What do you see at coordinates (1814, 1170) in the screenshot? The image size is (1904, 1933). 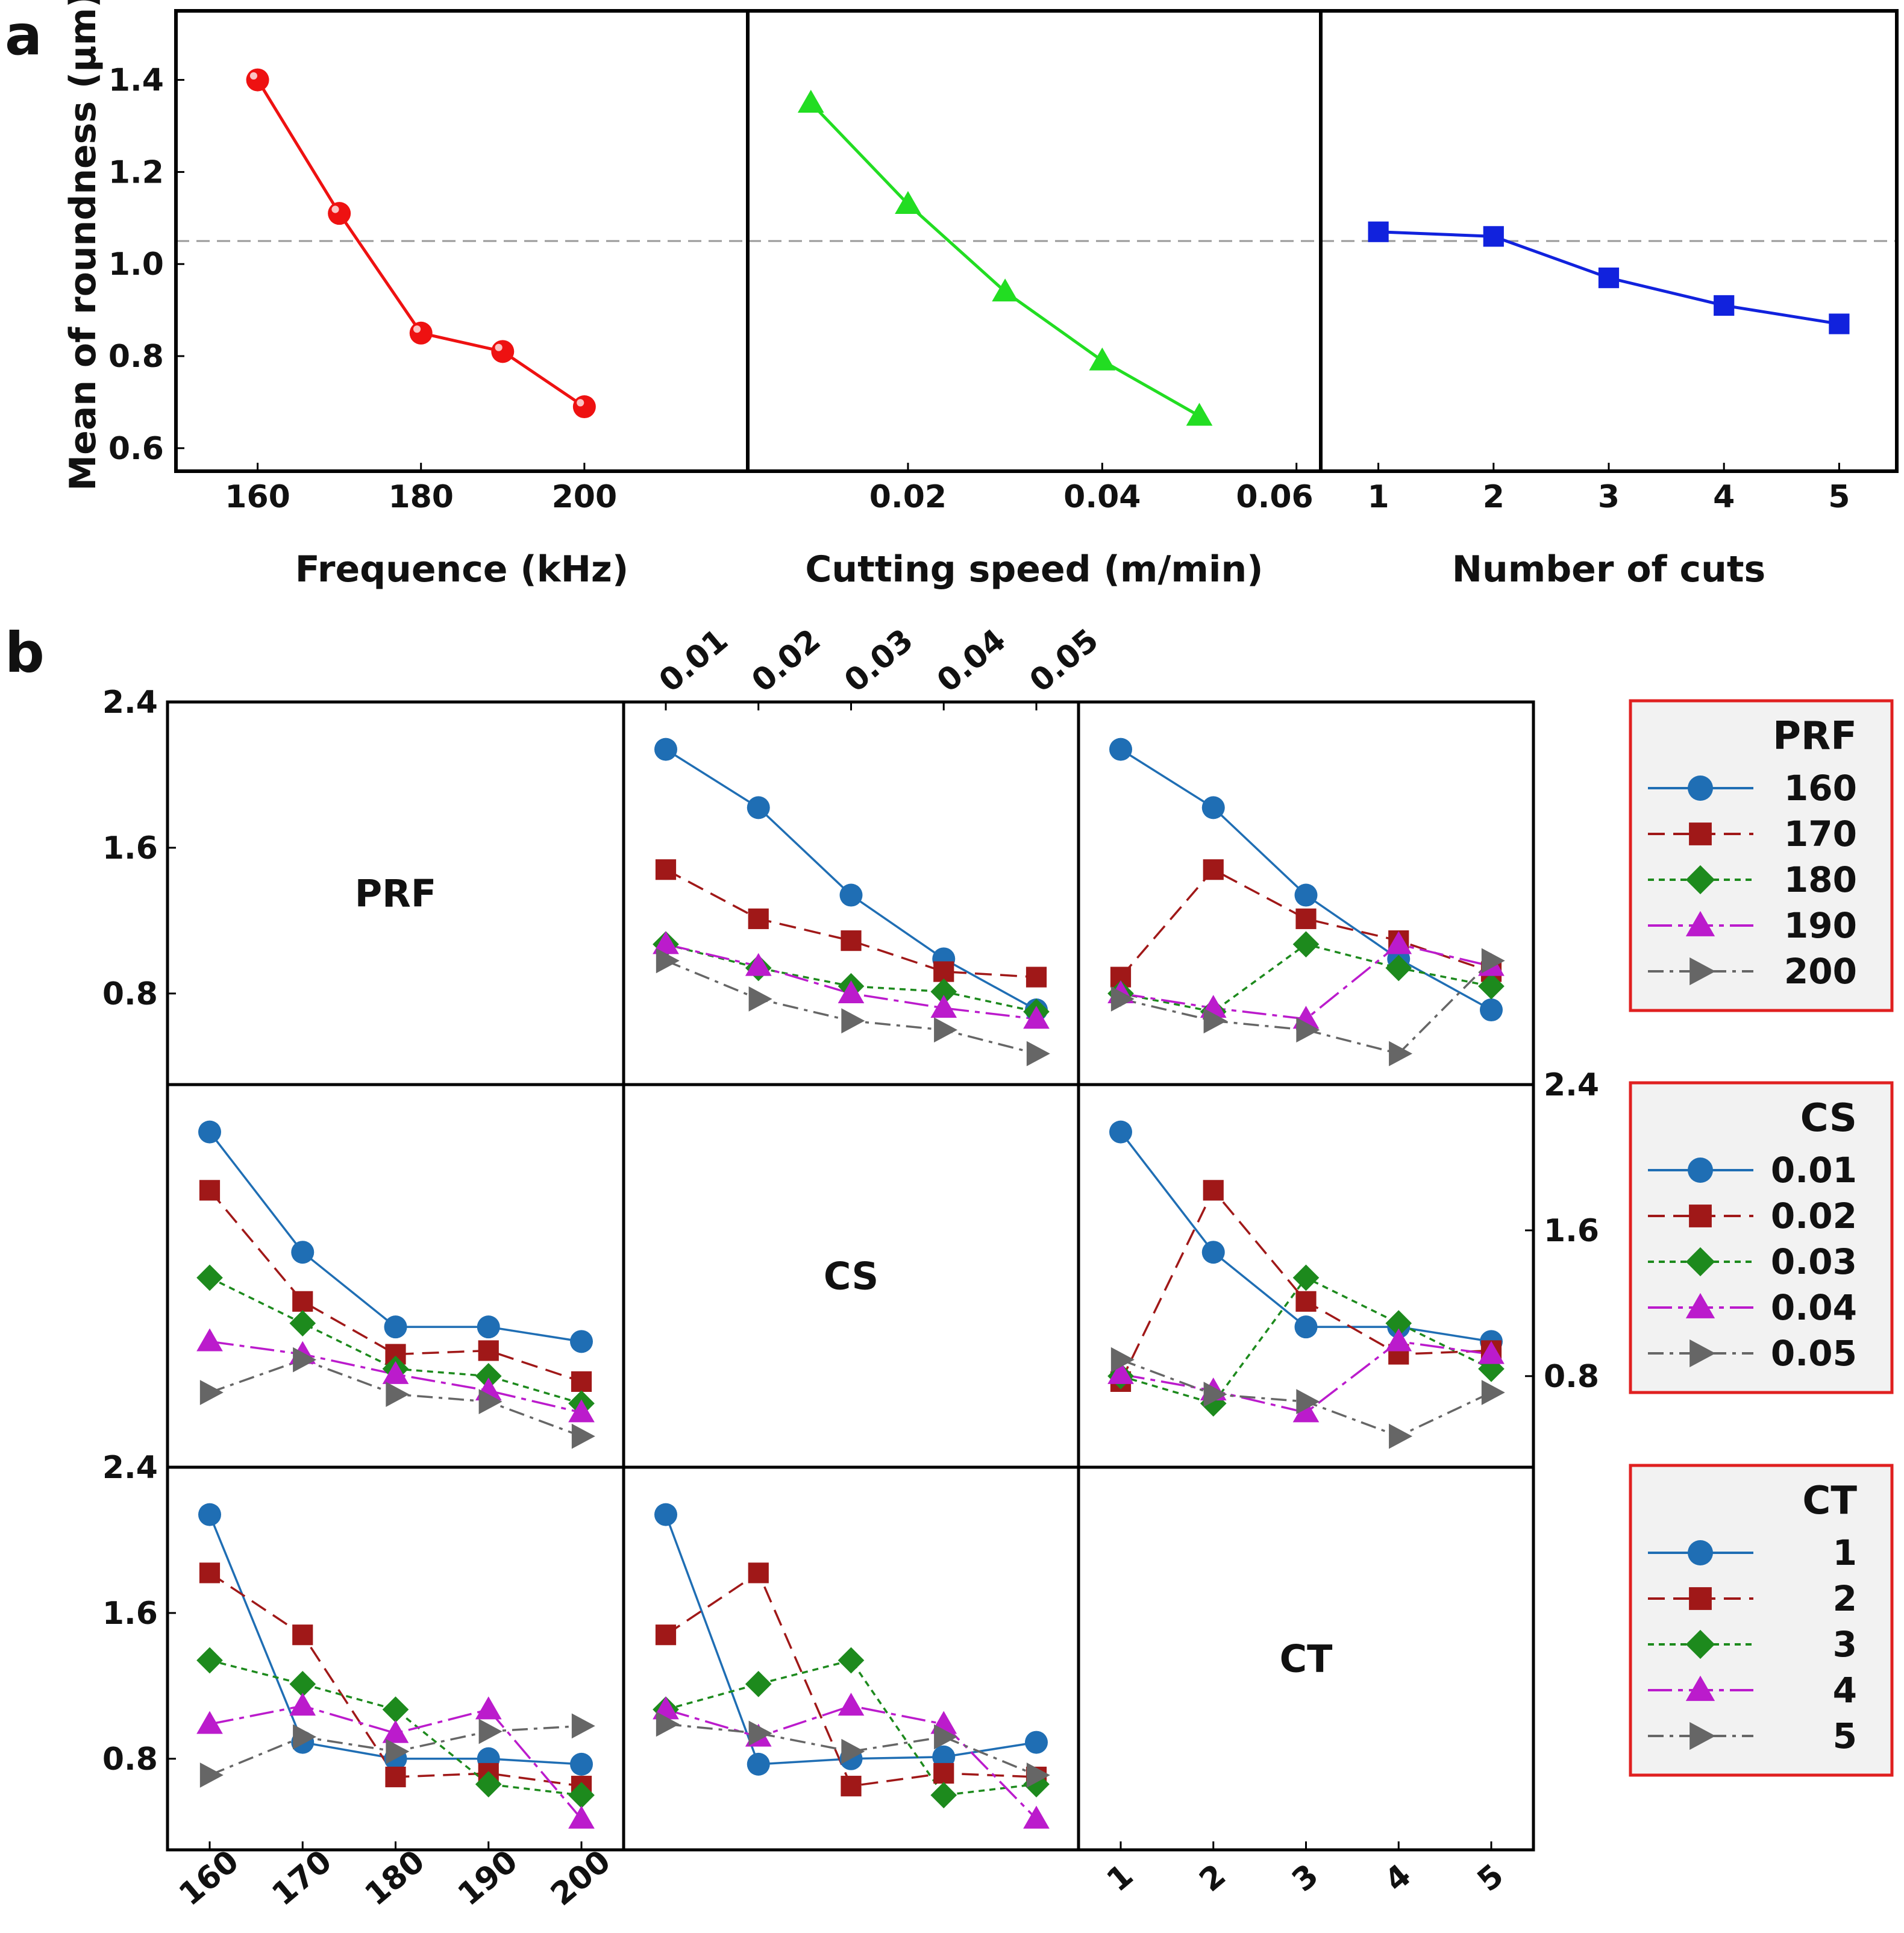 I see `legend-entry-label: 0.01` at bounding box center [1814, 1170].